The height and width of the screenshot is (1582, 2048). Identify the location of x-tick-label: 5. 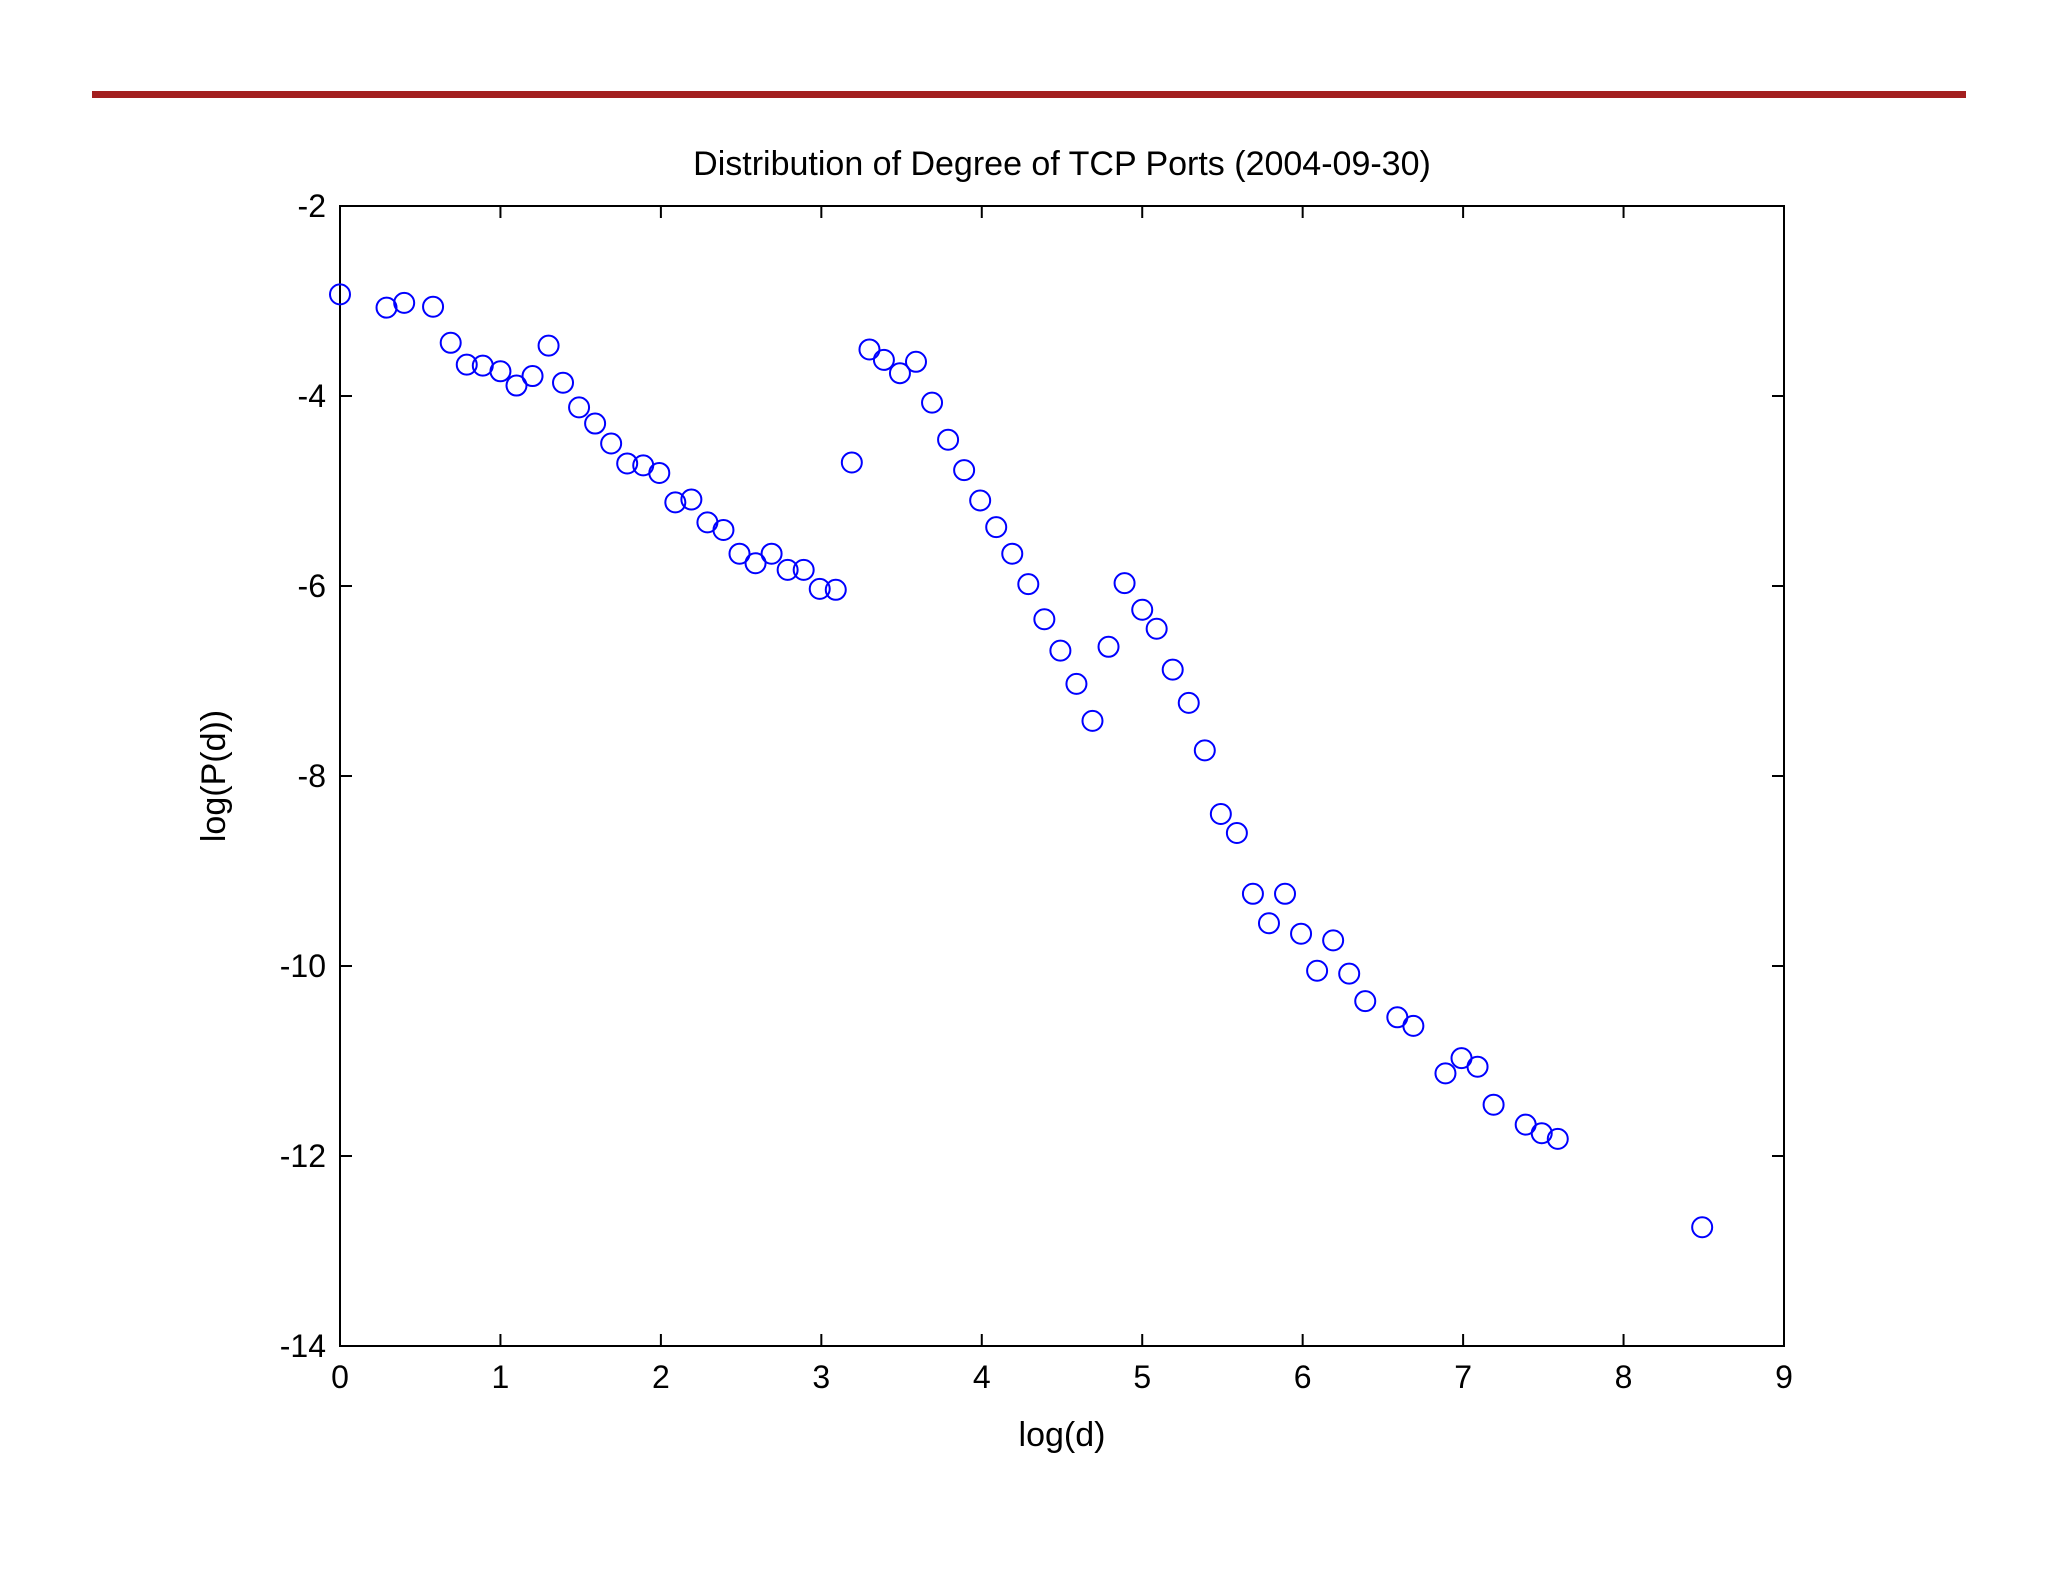
(1142, 1377).